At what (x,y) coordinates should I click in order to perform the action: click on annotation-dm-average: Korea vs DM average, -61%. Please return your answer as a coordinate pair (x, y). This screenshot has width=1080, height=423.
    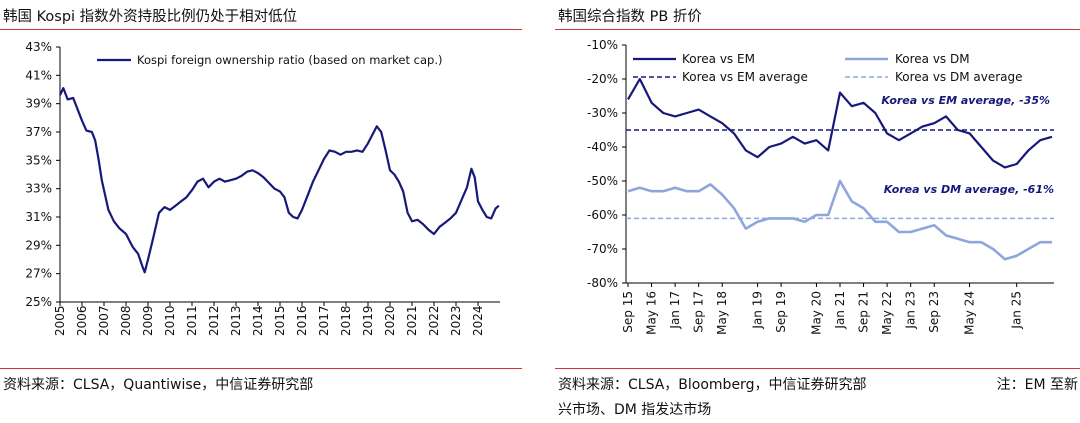
    Looking at the image, I should click on (969, 189).